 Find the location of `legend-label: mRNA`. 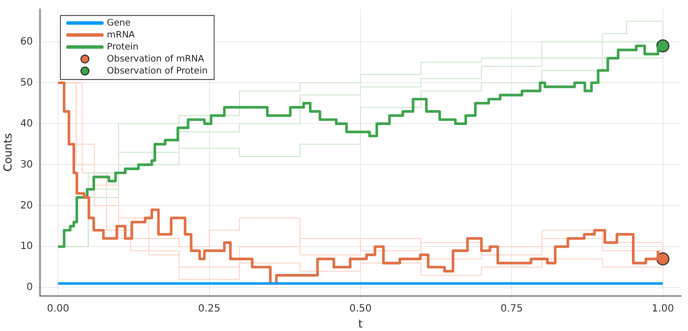

legend-label: mRNA is located at coordinates (121, 35).